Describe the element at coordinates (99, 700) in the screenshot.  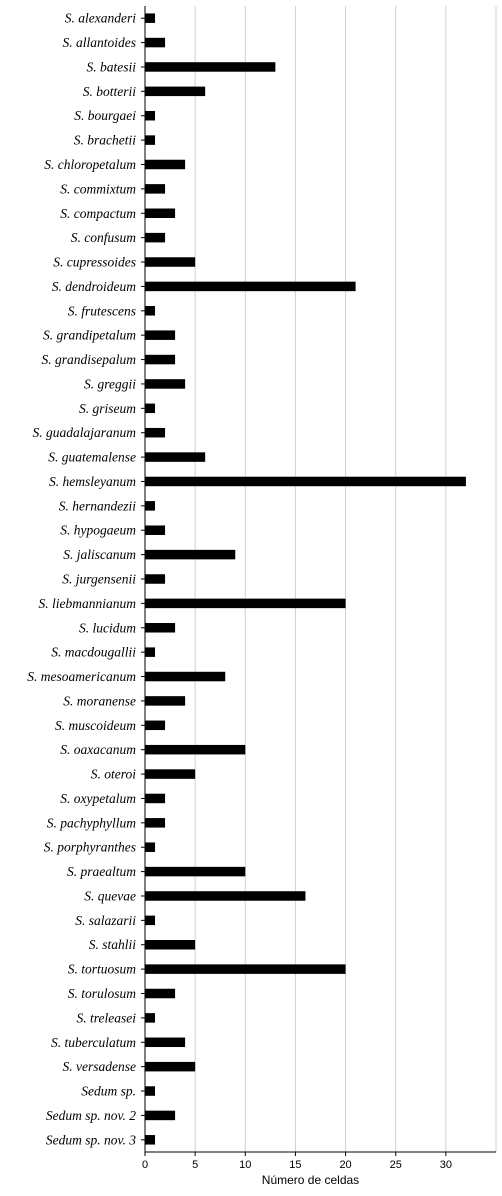
I see `category-label: S. moranense` at that location.